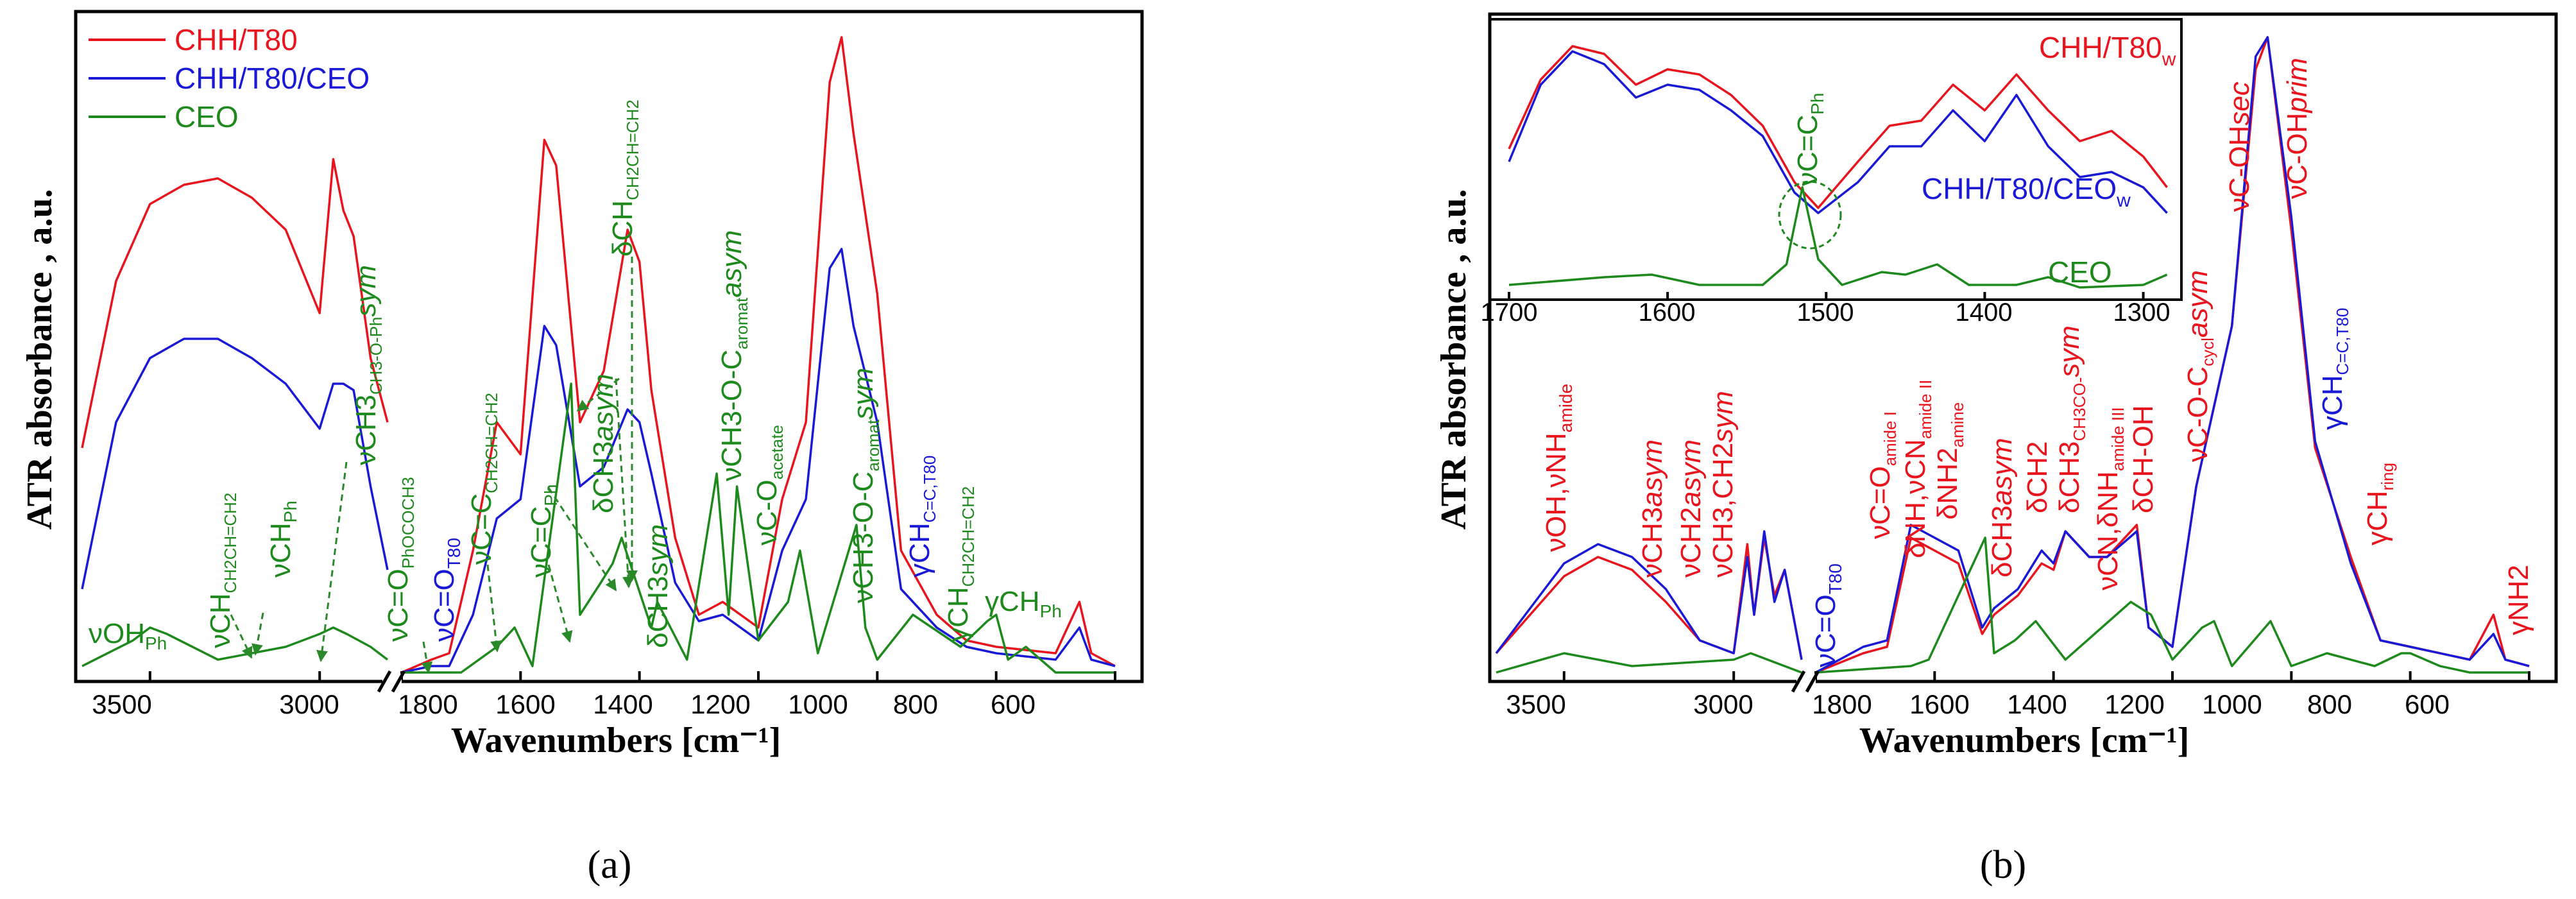 This screenshot has width=2576, height=899. I want to click on ann-a-vch3oc-sym: νCH3-O-Caromatsym, so click(865, 486).